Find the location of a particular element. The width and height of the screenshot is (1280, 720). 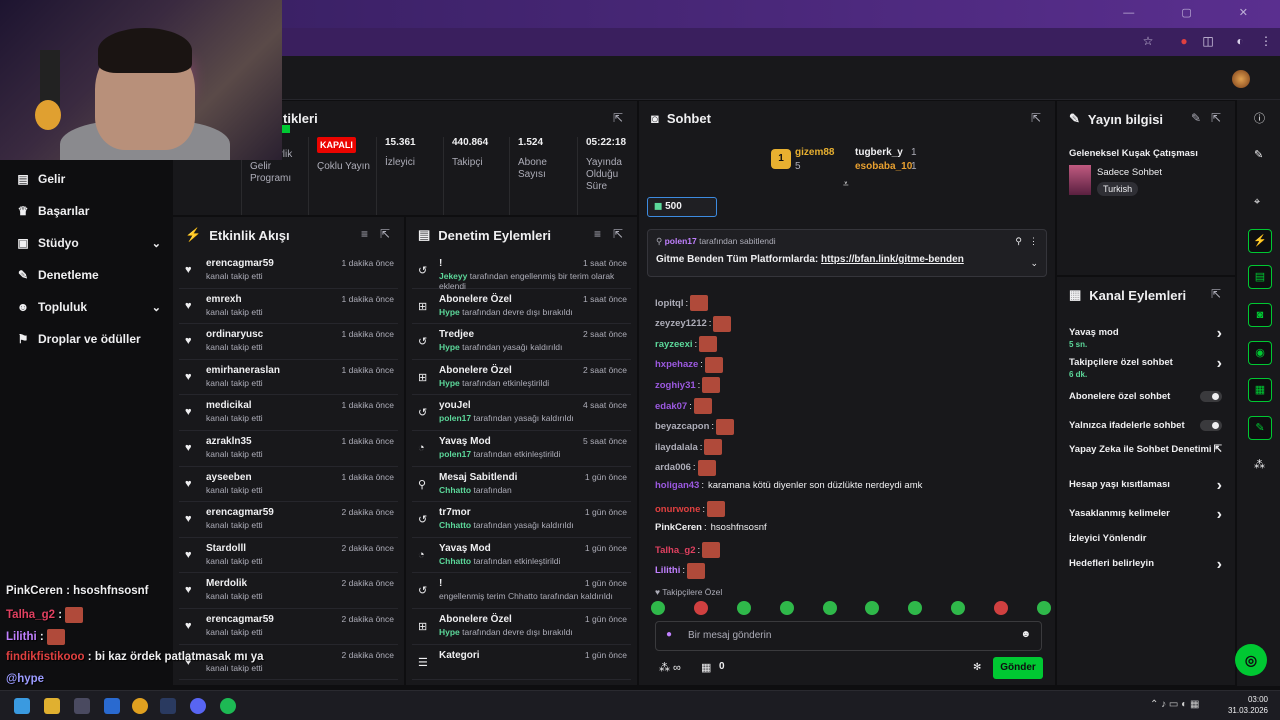

channel-action-row: Yasaklanmış kelimeler › is located at coordinates (1146, 514).